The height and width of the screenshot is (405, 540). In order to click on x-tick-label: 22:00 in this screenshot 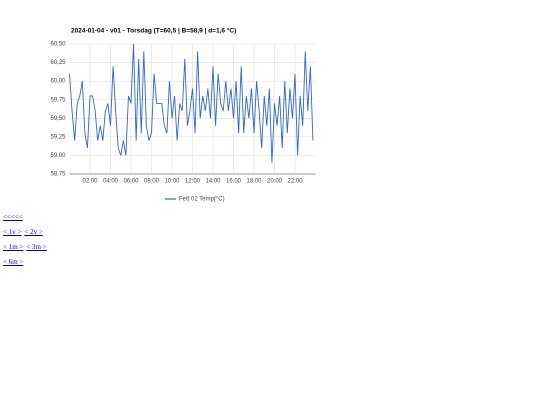, I will do `click(295, 182)`.